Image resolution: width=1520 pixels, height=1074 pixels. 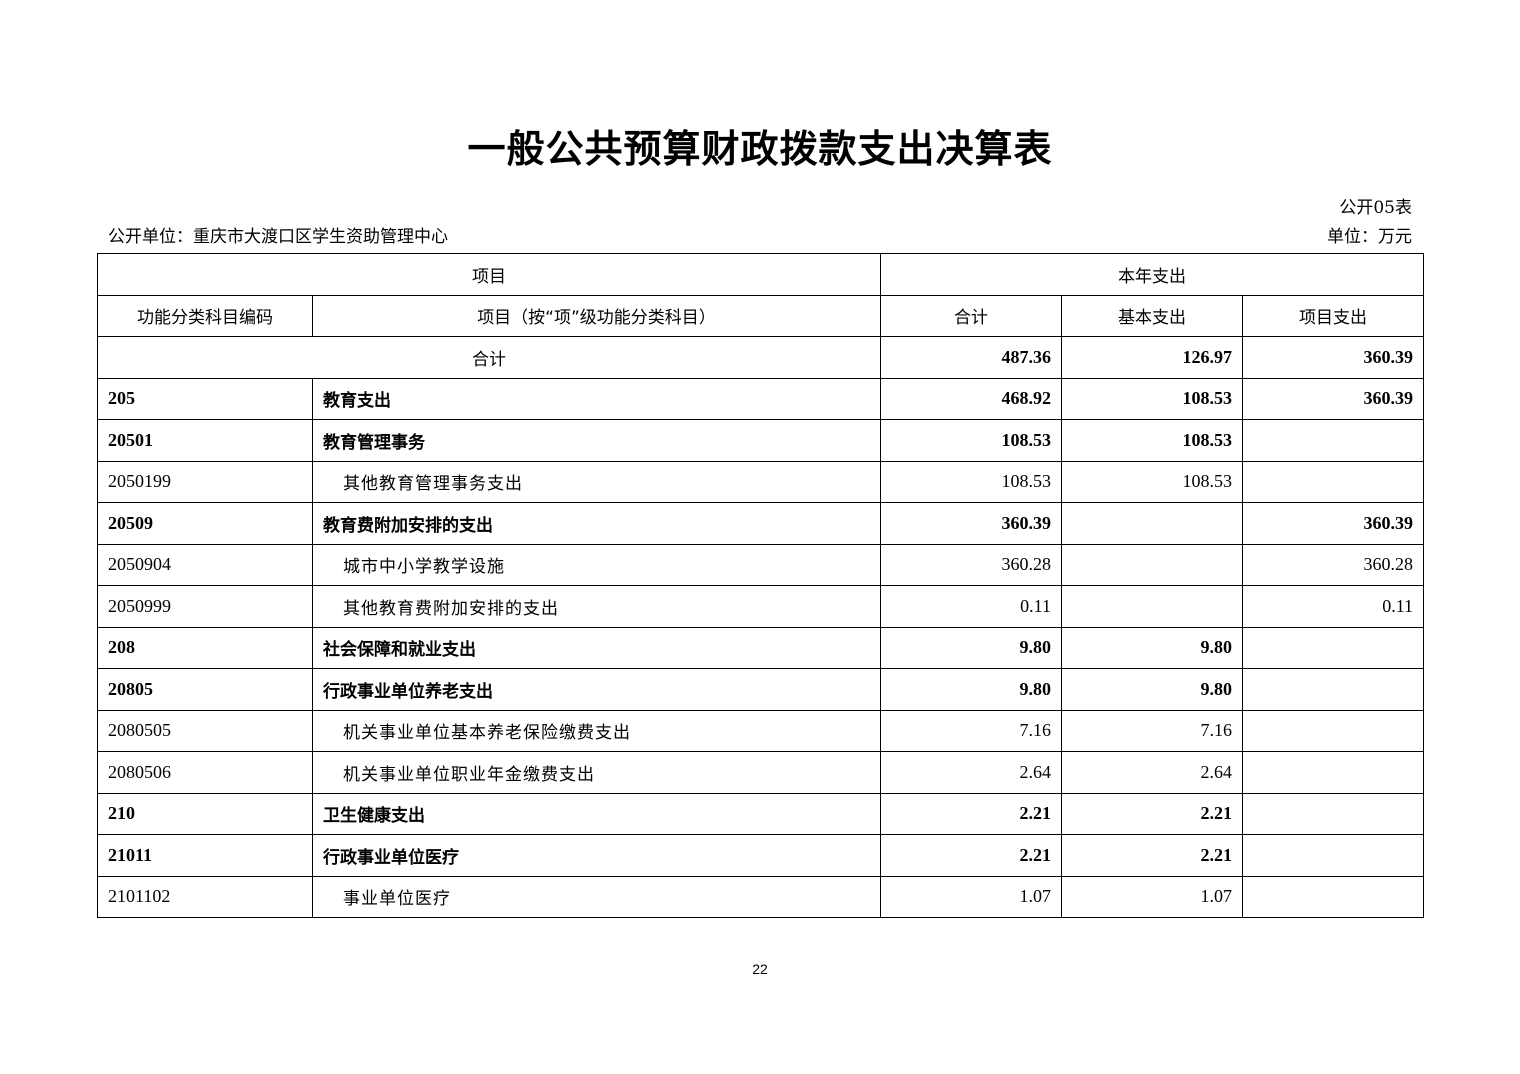 I want to click on cell-basic: 1.07, so click(x=1152, y=896).